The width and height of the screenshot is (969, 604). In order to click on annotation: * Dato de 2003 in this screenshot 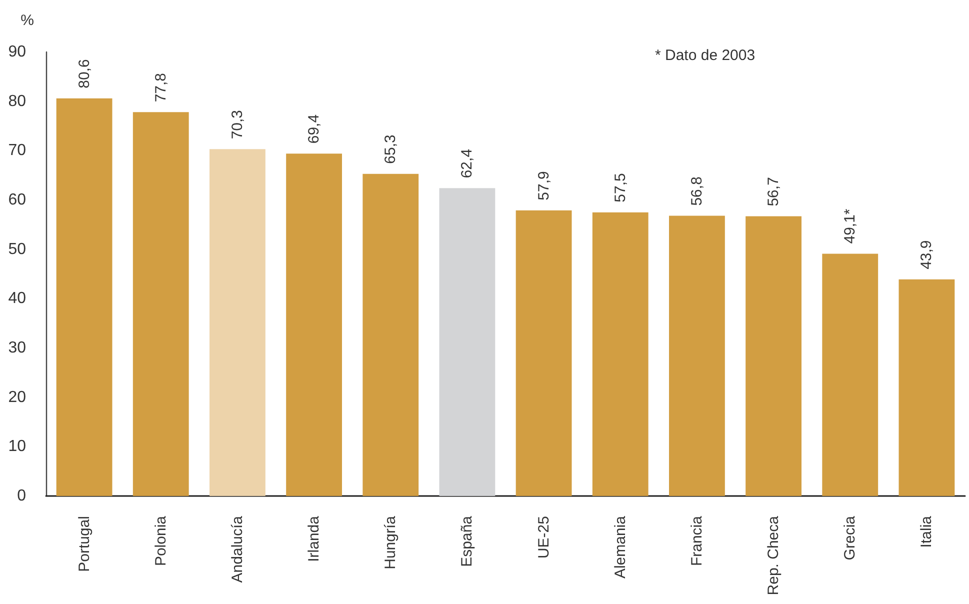, I will do `click(705, 55)`.